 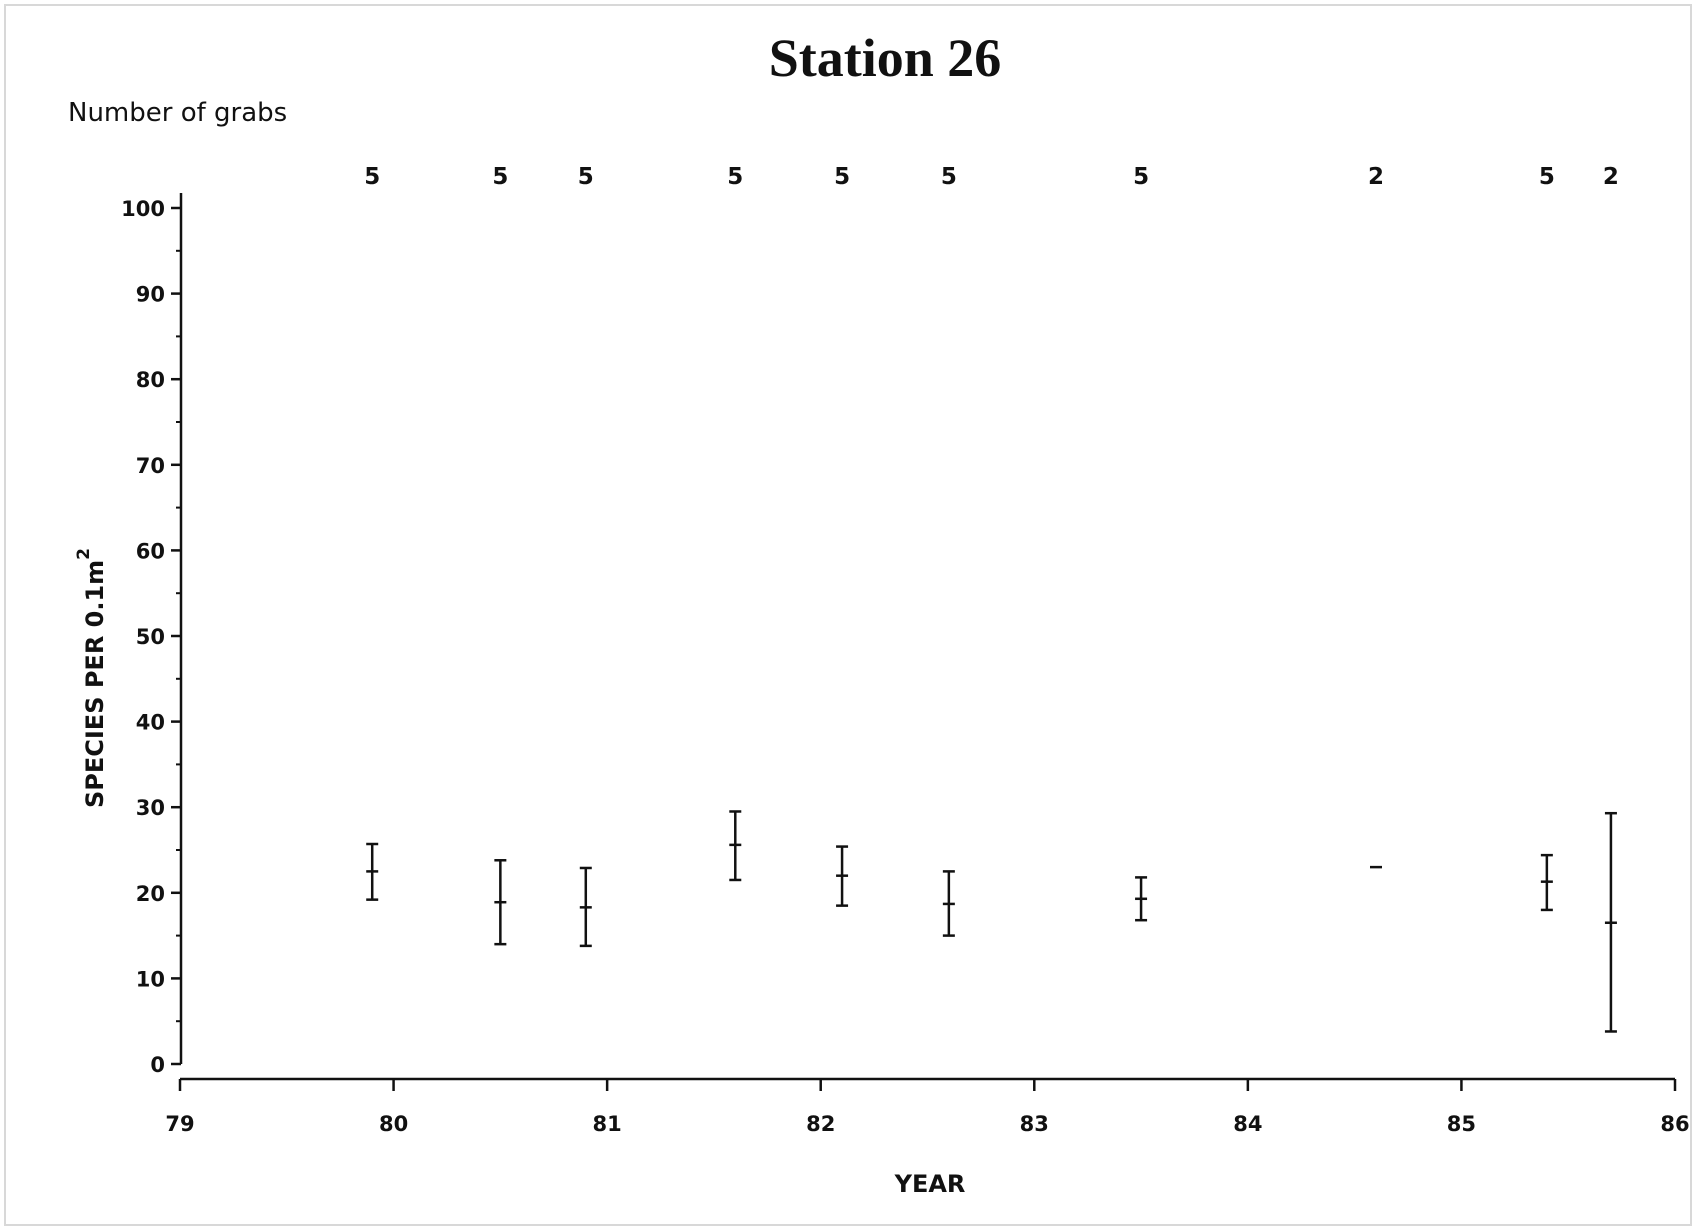 What do you see at coordinates (150, 808) in the screenshot?
I see `y-tick-label: 30` at bounding box center [150, 808].